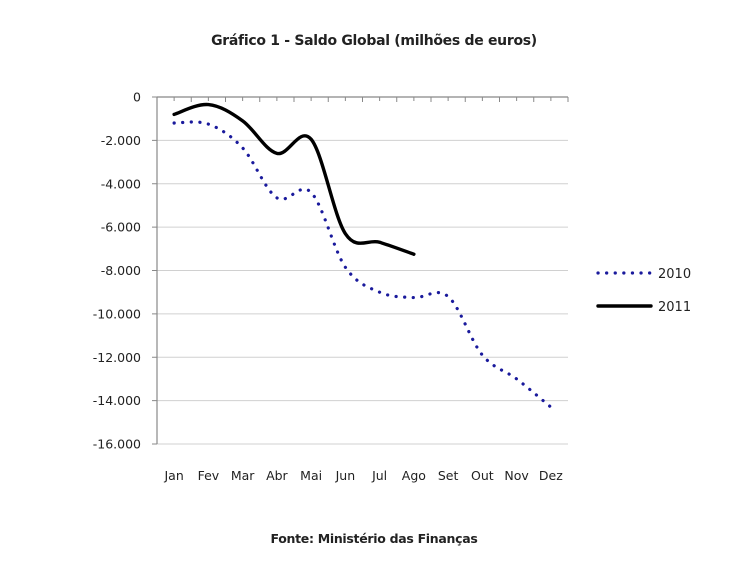 The height and width of the screenshot is (561, 748). What do you see at coordinates (363, 475) in the screenshot?
I see `x-axis-labels: Jan Fev Mar Abr Mai Jun Jul Ago Set Out Nov Dez` at bounding box center [363, 475].